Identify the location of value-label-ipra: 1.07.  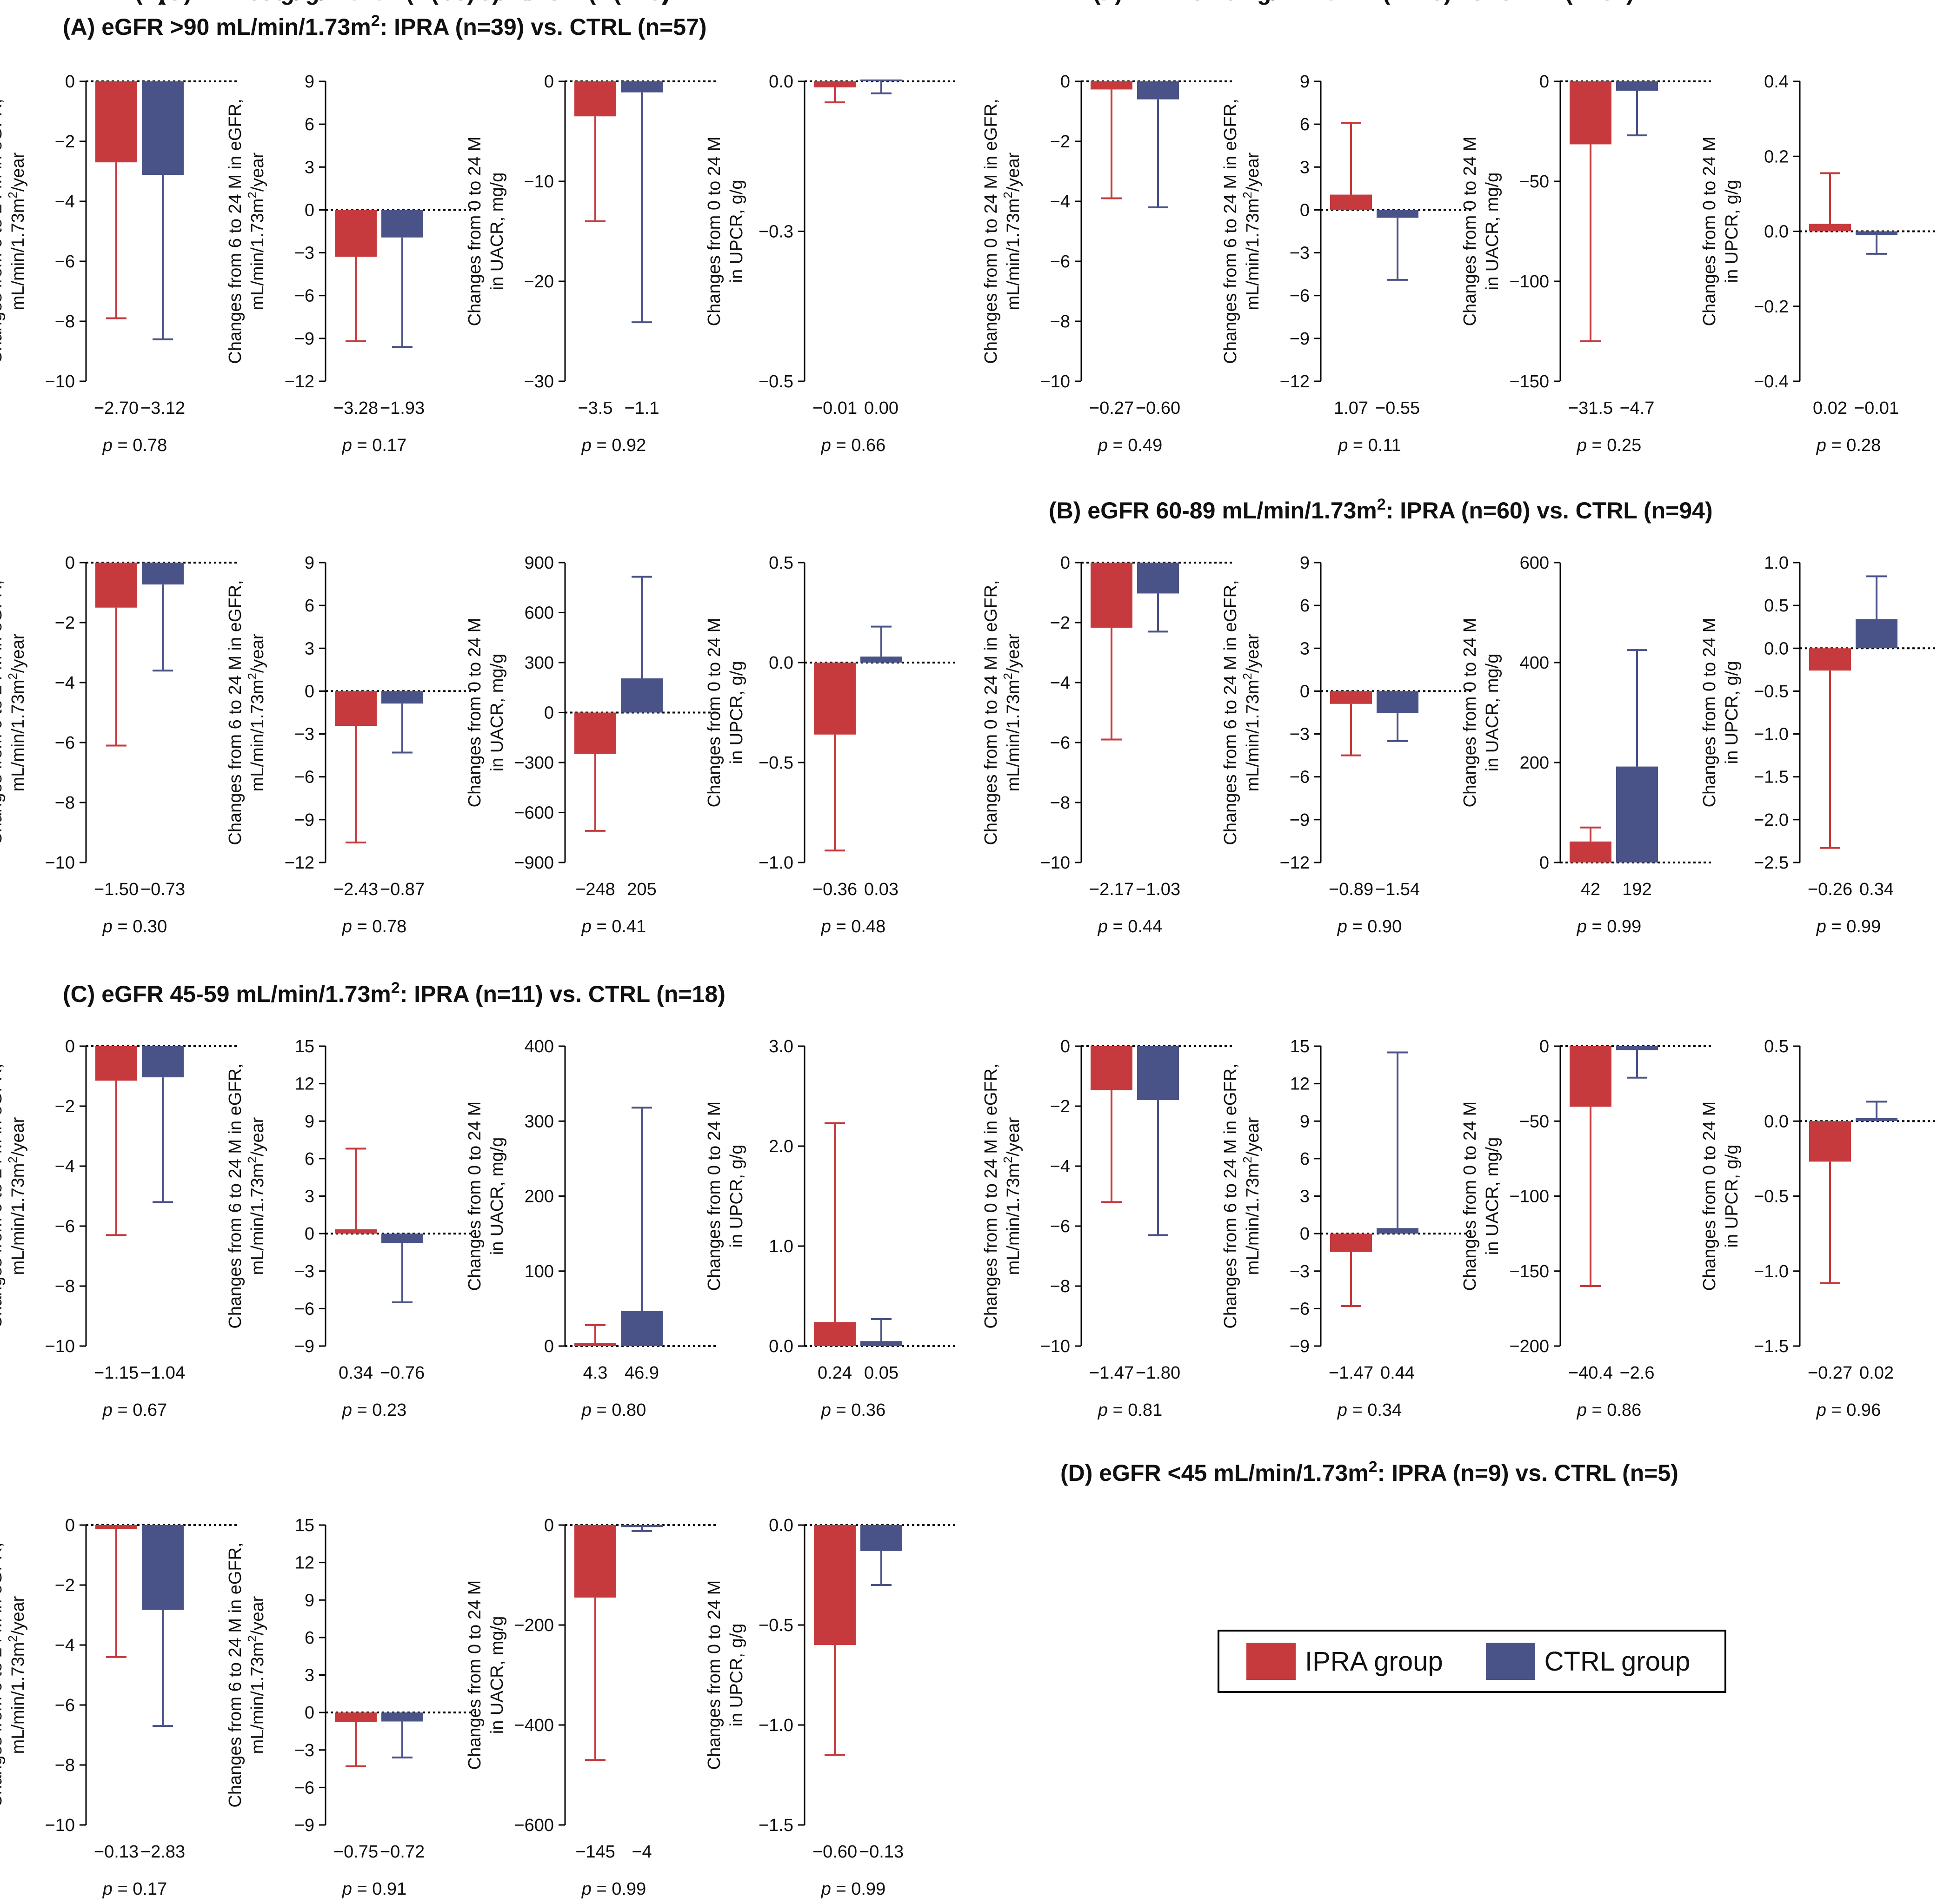
(1351, 408).